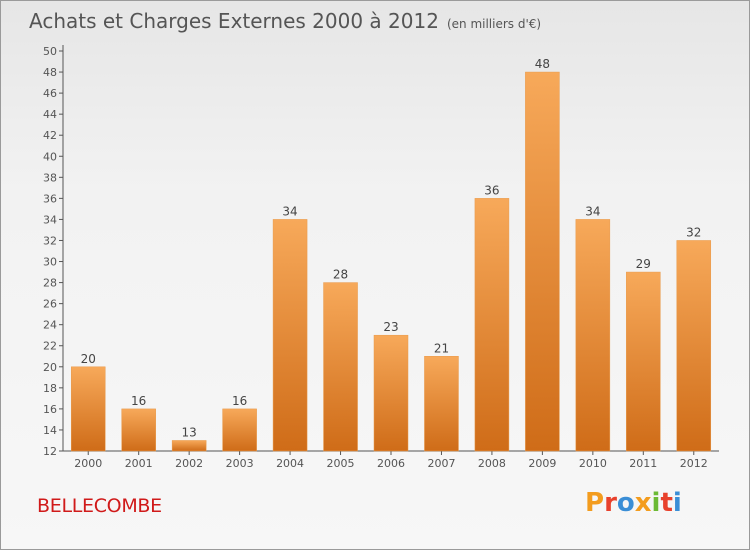  What do you see at coordinates (50, 51) in the screenshot?
I see `y-tick-label: 50` at bounding box center [50, 51].